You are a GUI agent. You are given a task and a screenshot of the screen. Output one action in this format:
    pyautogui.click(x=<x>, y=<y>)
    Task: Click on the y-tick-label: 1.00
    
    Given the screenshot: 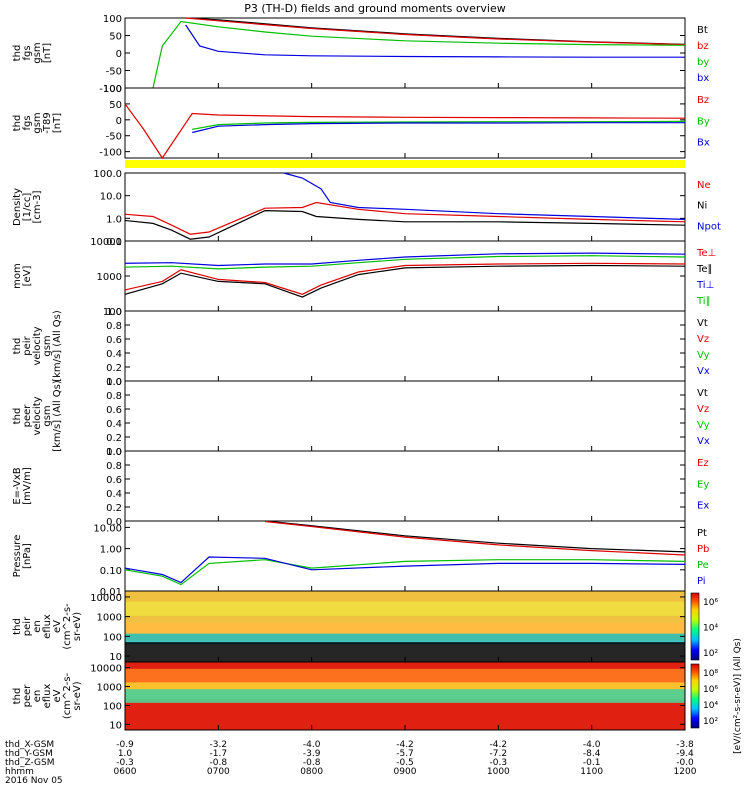 What is the action you would take?
    pyautogui.click(x=111, y=550)
    